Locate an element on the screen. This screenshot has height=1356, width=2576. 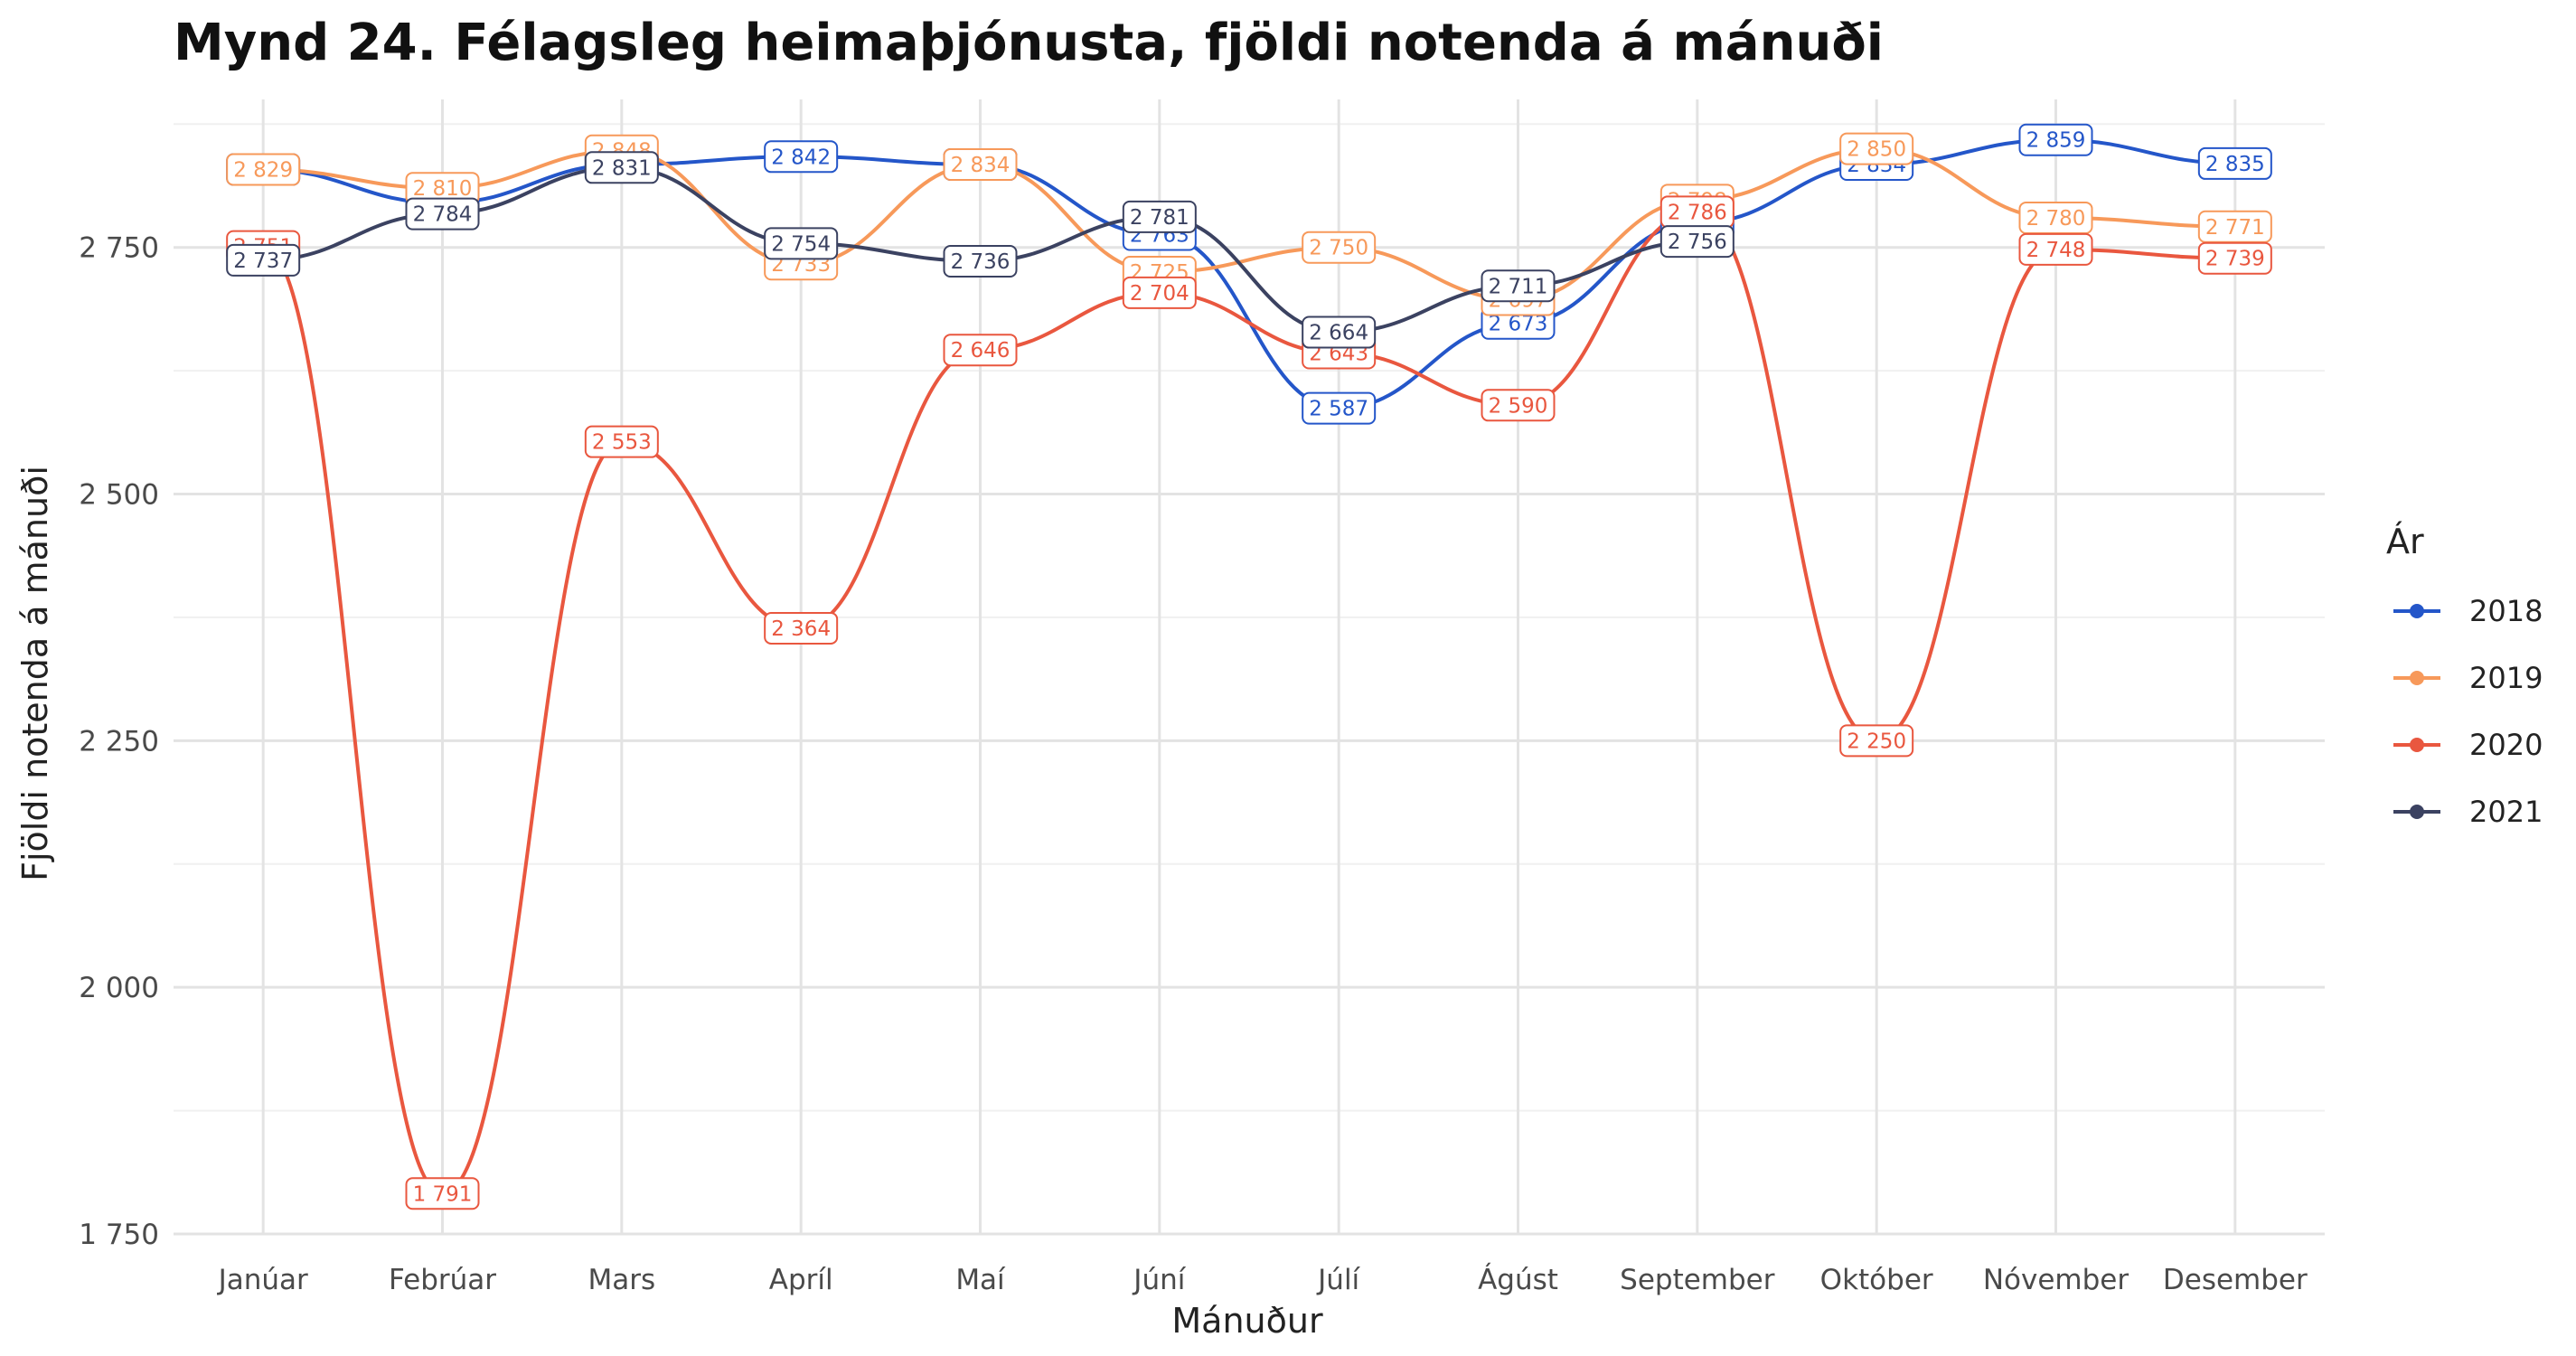
data-label-text: 2 834 is located at coordinates (981, 165).